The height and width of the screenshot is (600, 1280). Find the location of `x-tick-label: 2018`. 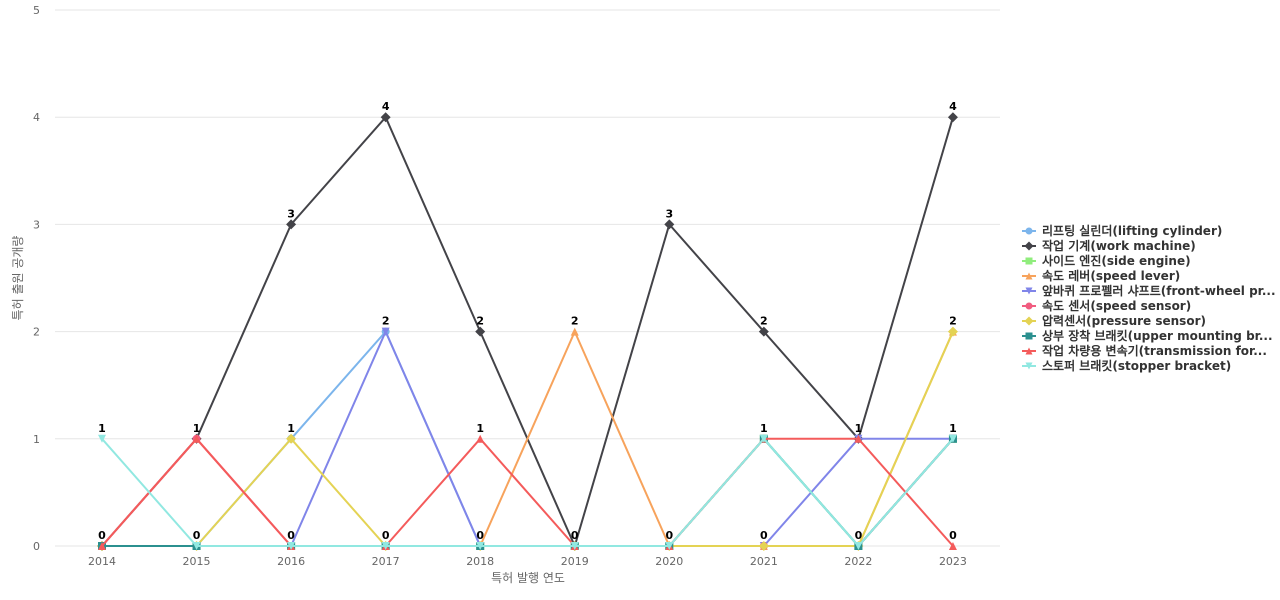

x-tick-label: 2018 is located at coordinates (480, 561).